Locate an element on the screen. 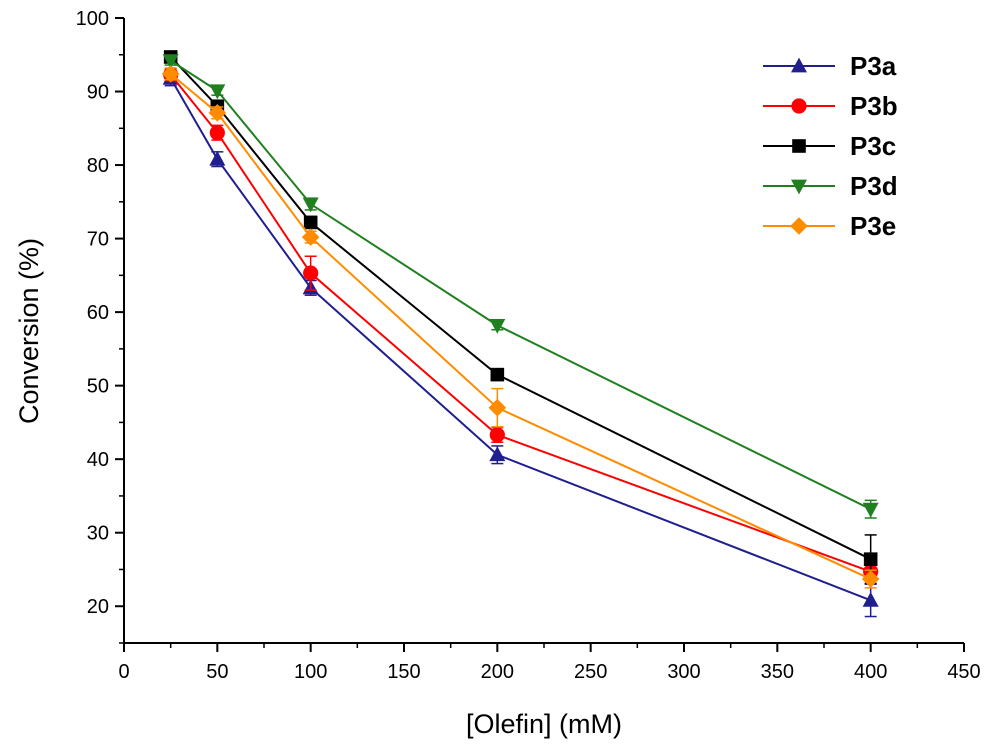 The image size is (1000, 745). x-tick-label: 350 is located at coordinates (777, 672).